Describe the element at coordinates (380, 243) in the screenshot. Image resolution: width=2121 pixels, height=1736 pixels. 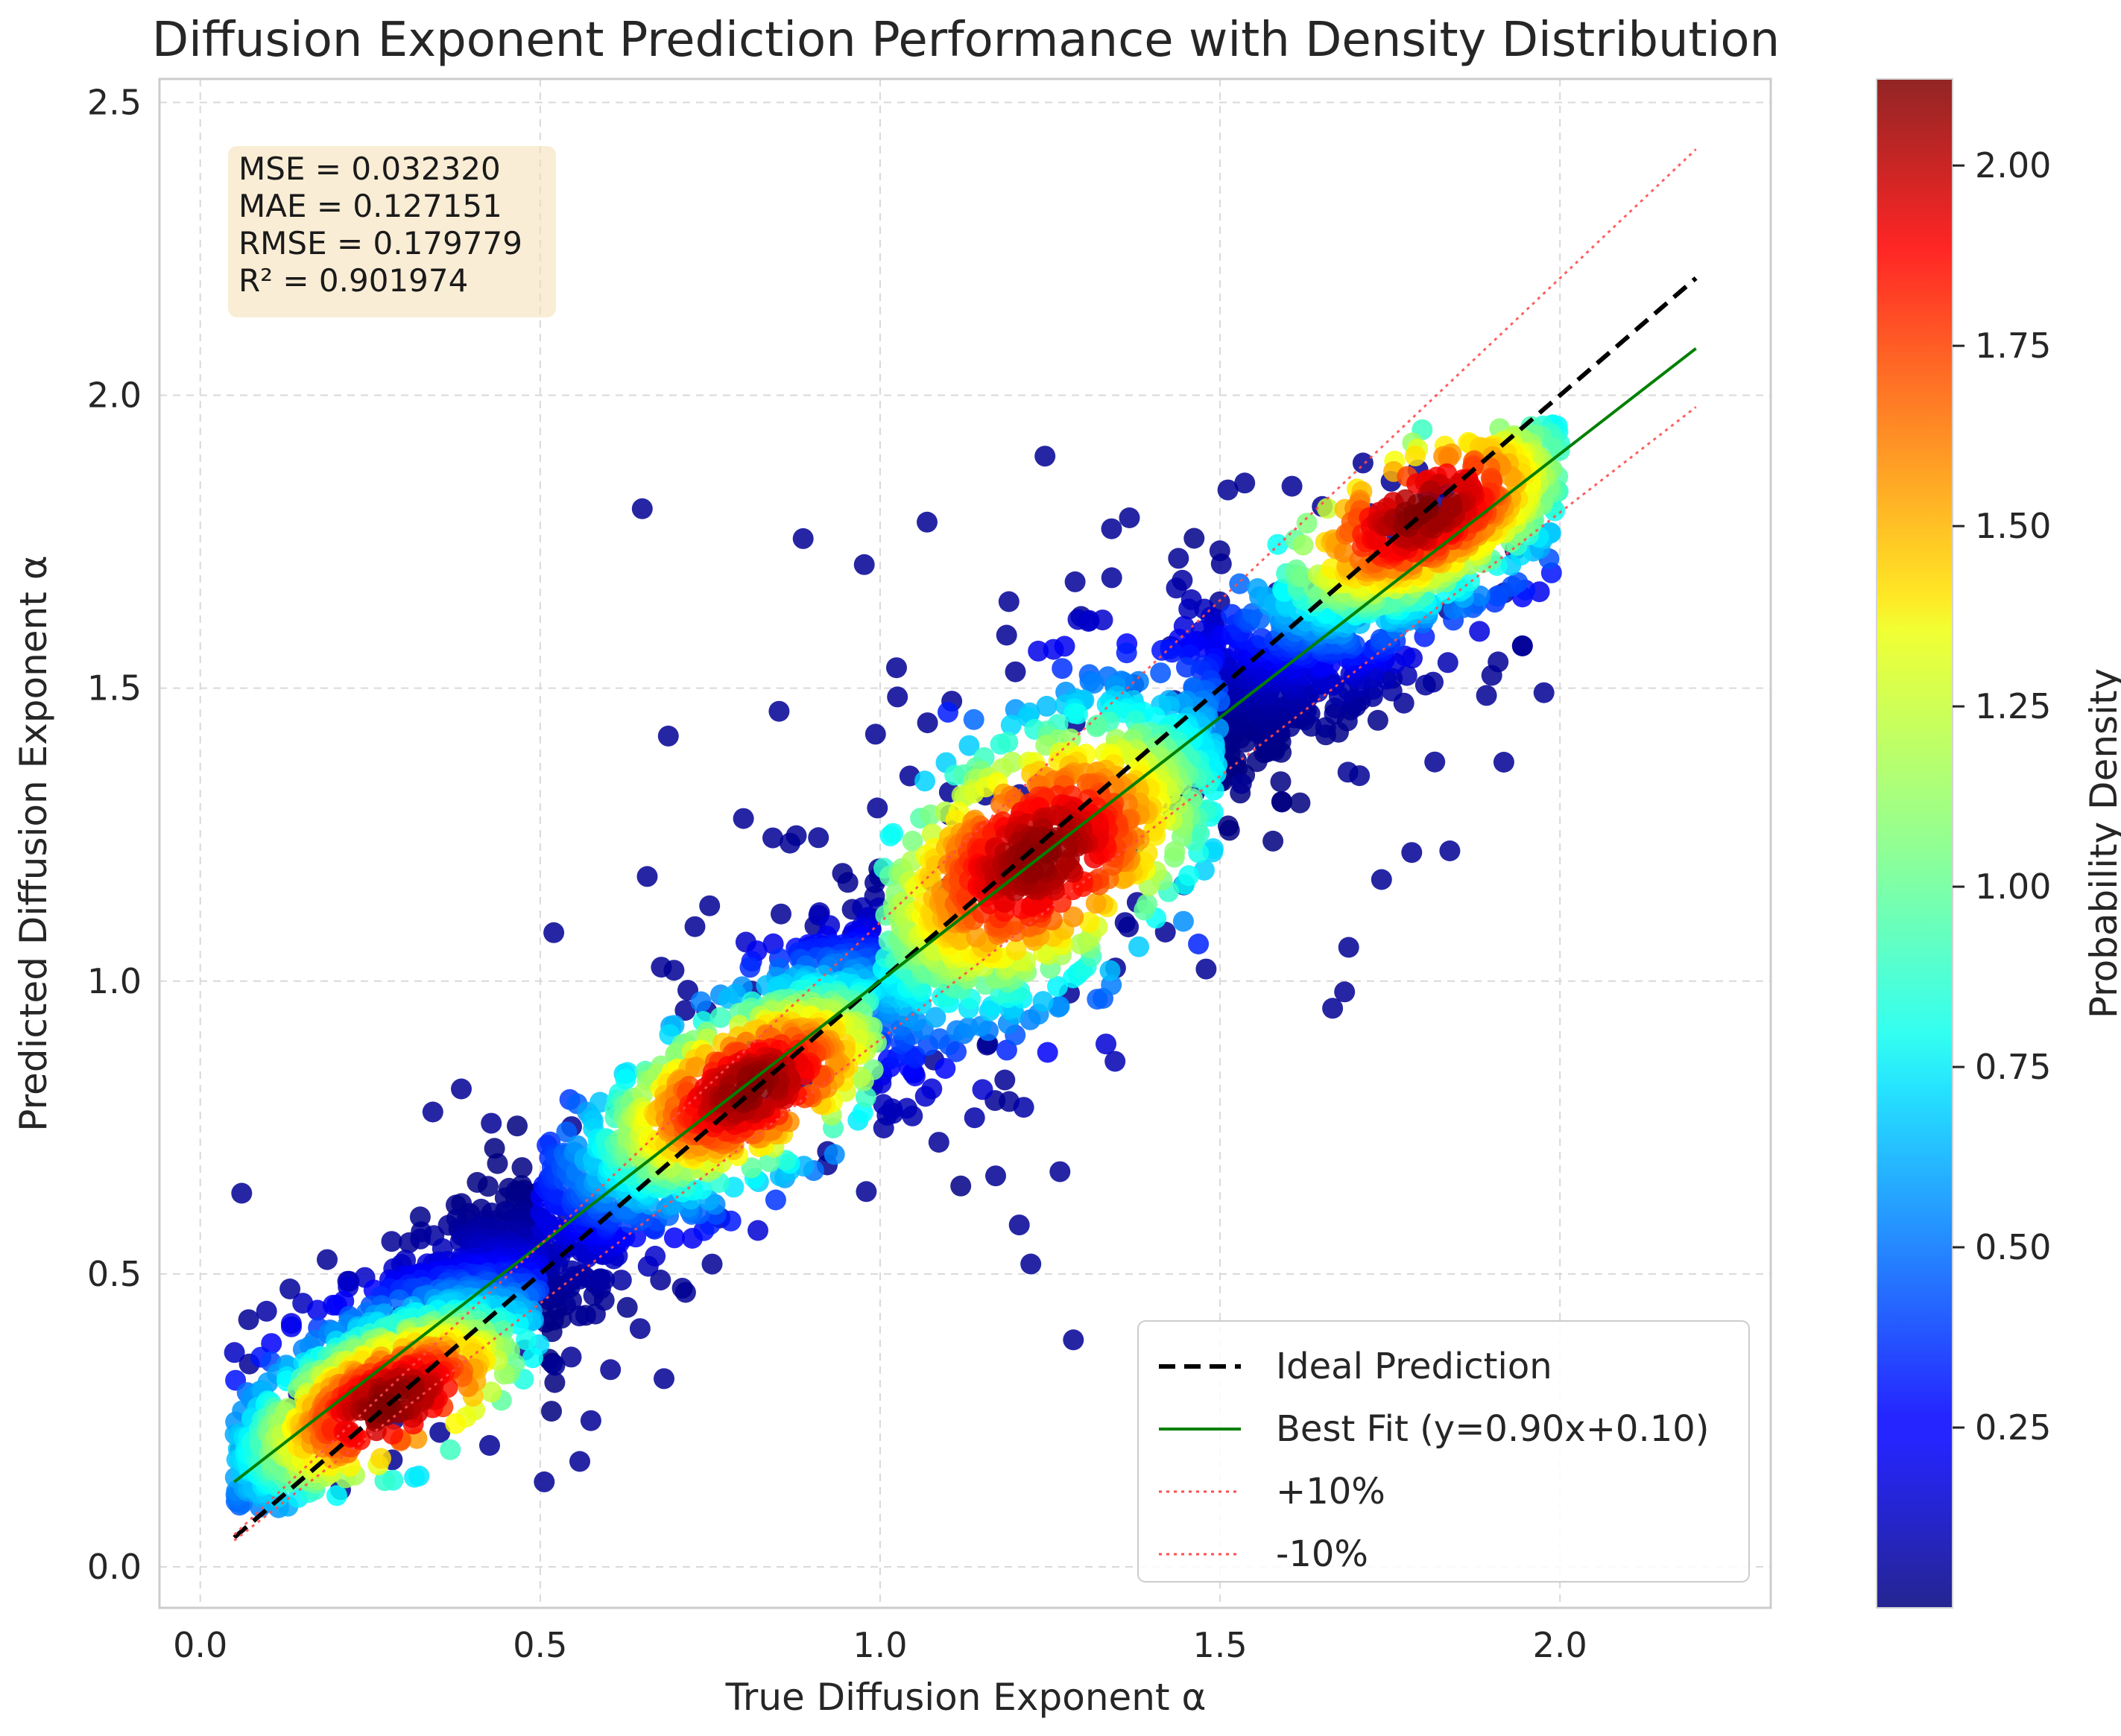
I see `metric-rmse: RMSE = 0.179779` at that location.